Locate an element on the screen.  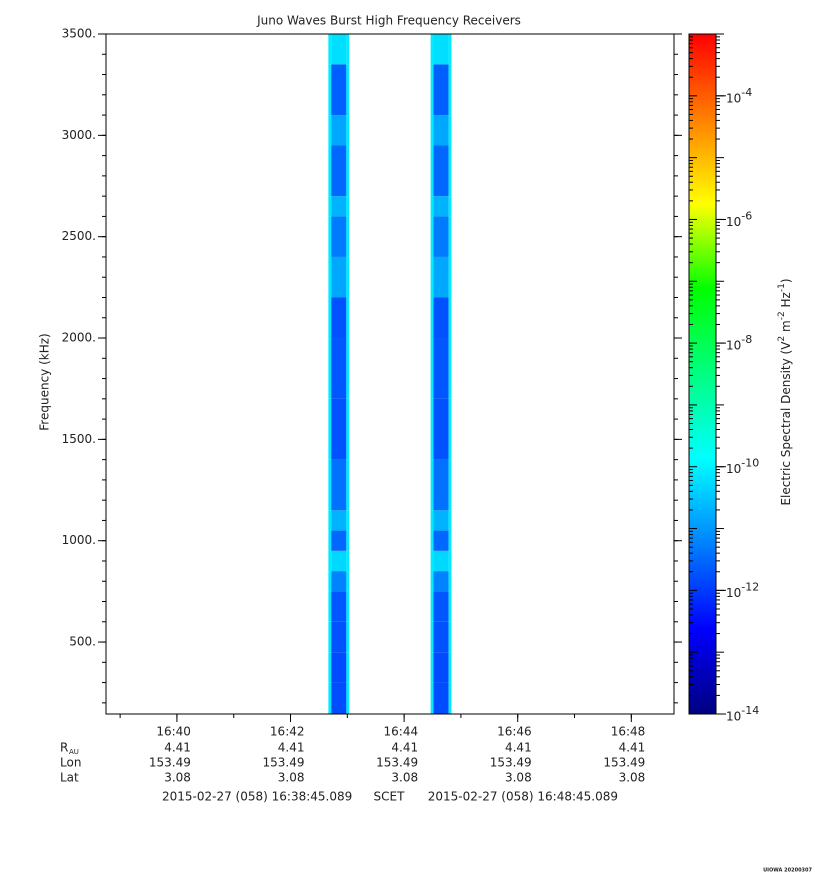
ephemeris-label: Lat is located at coordinates (69, 778).